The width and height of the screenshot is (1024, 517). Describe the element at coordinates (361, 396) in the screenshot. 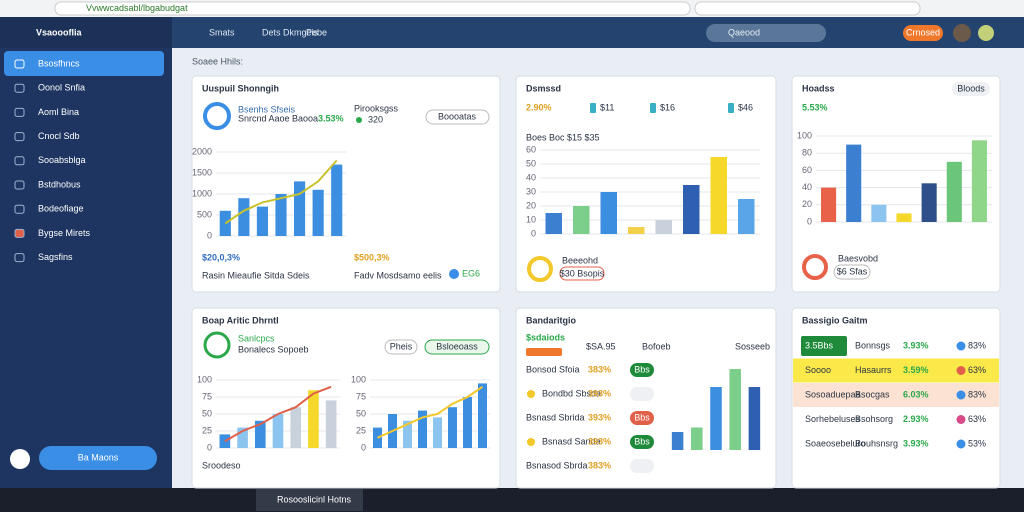

I see `y-tick-label: 75` at that location.